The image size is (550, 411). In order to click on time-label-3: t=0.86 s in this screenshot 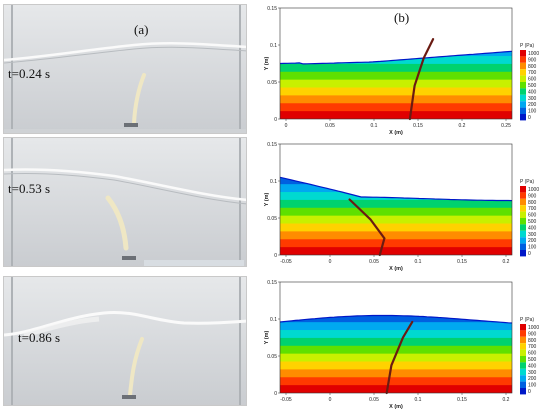, I will do `click(39, 337)`.